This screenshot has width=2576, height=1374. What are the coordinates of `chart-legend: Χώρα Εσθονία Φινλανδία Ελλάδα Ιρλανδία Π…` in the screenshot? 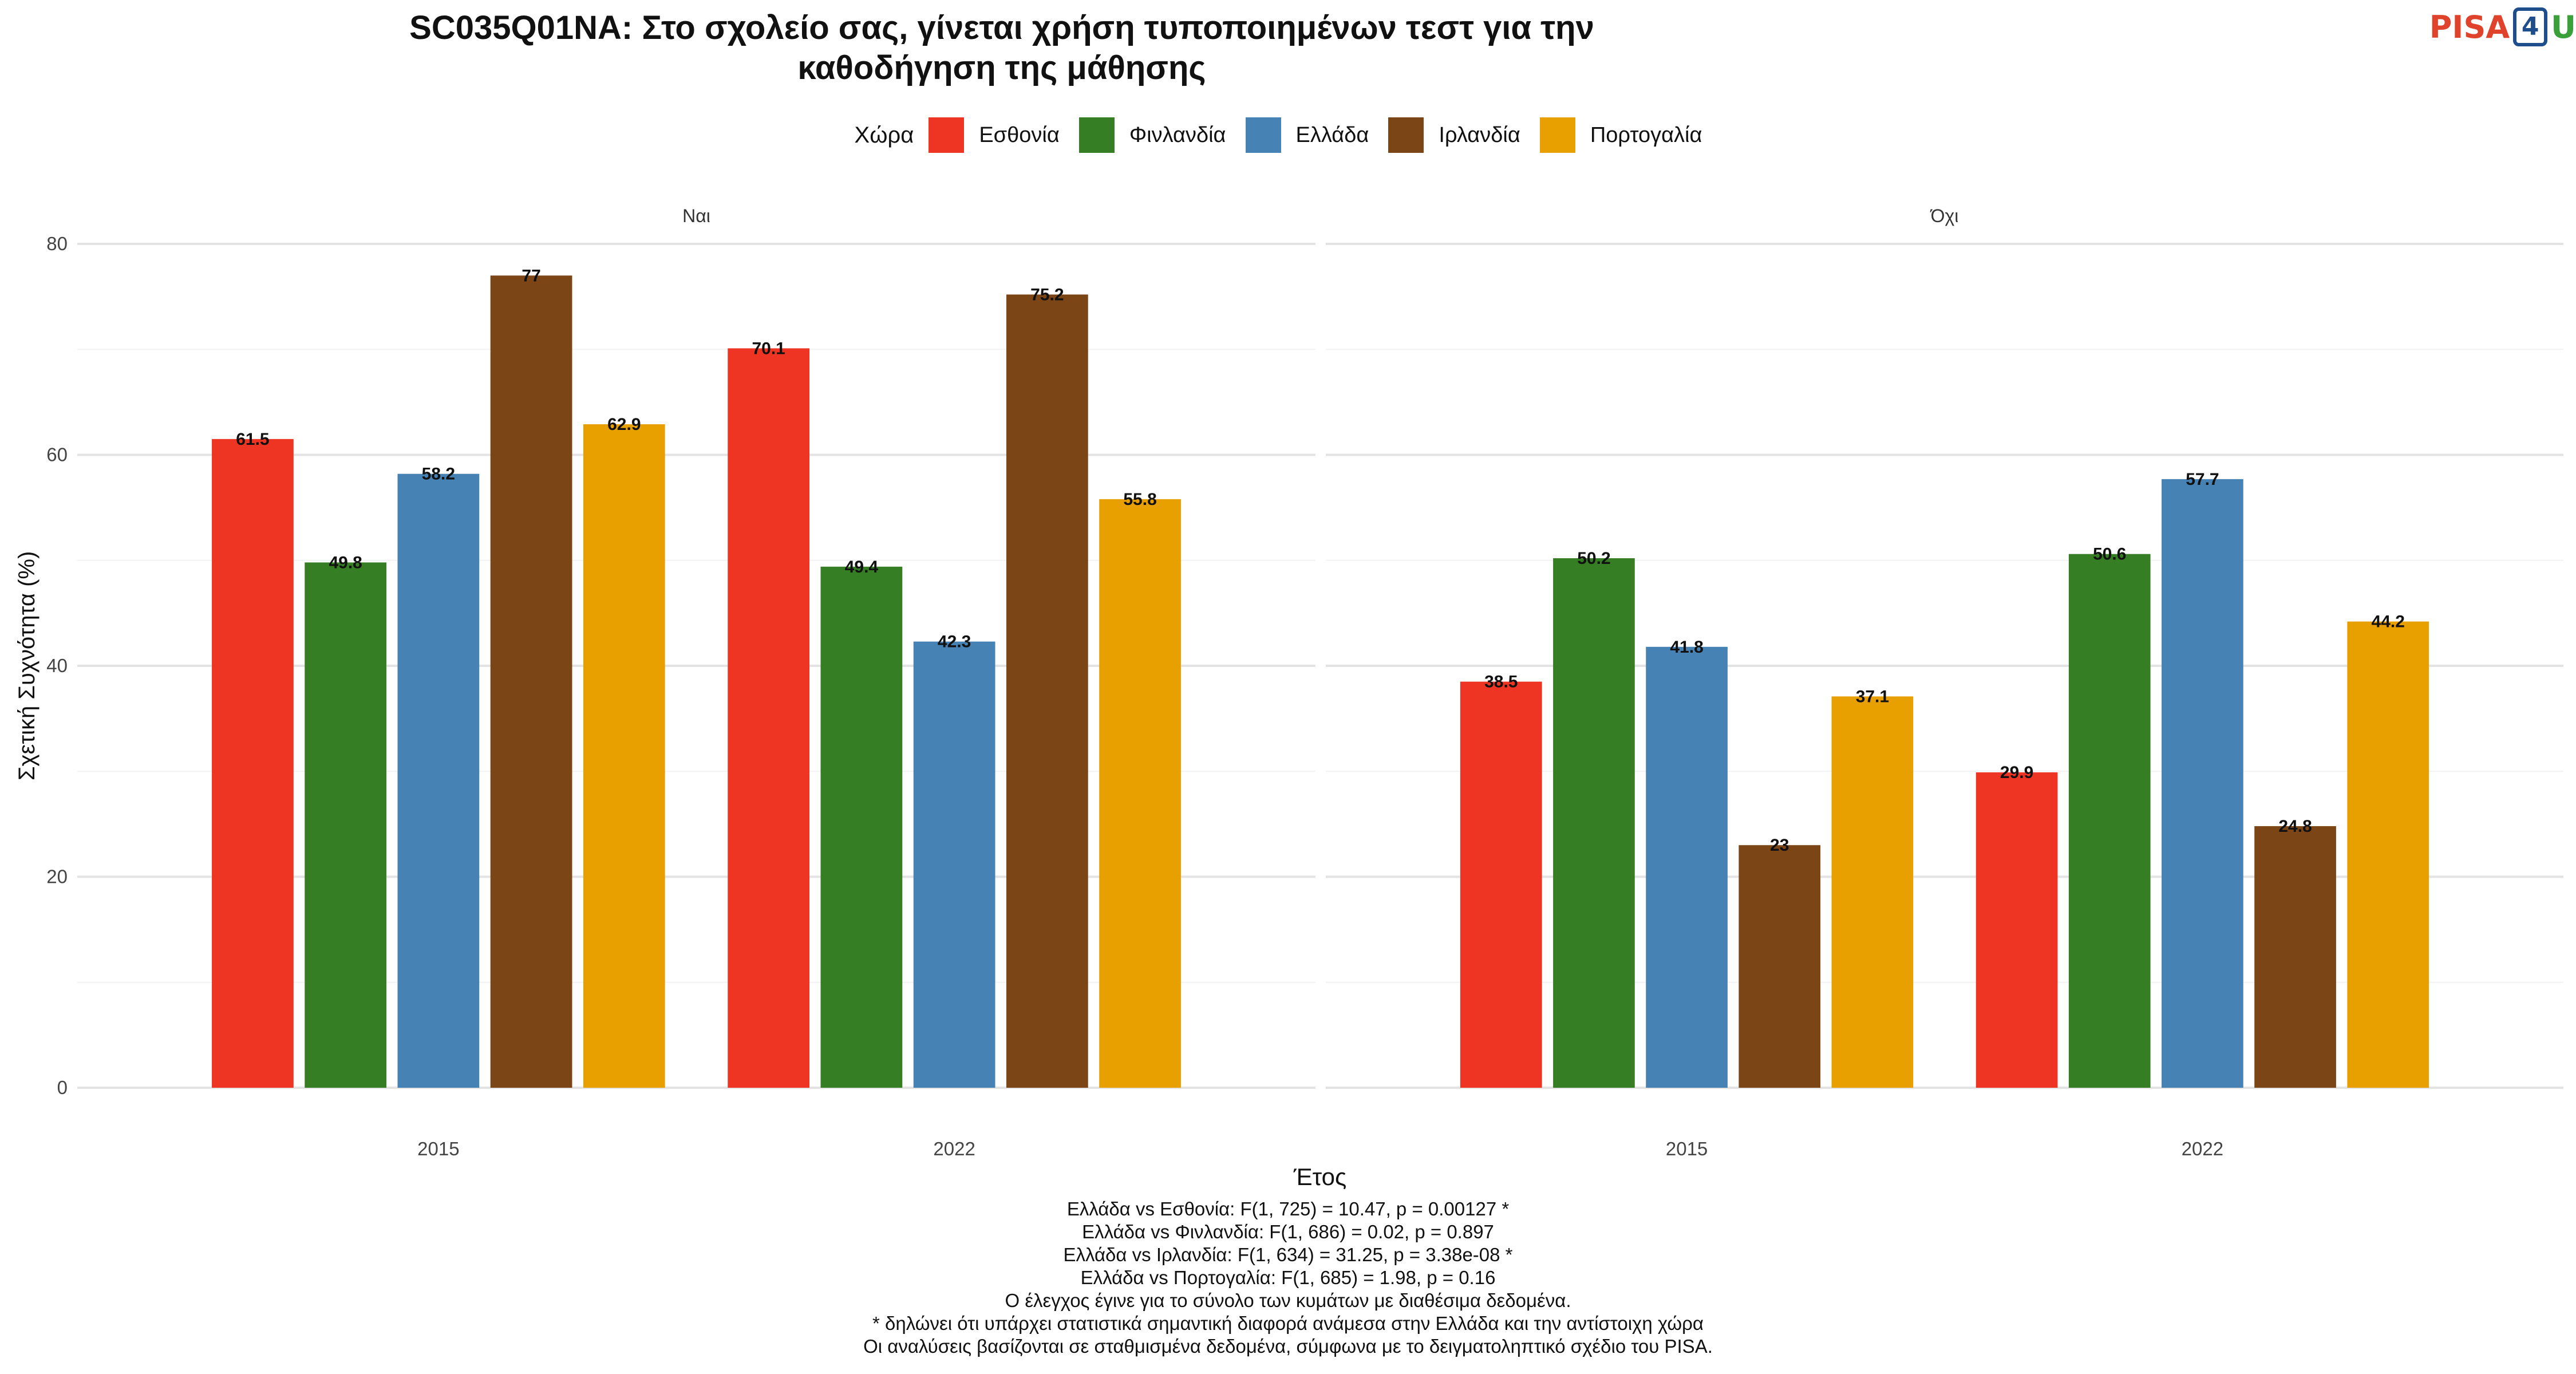 It's located at (1288, 135).